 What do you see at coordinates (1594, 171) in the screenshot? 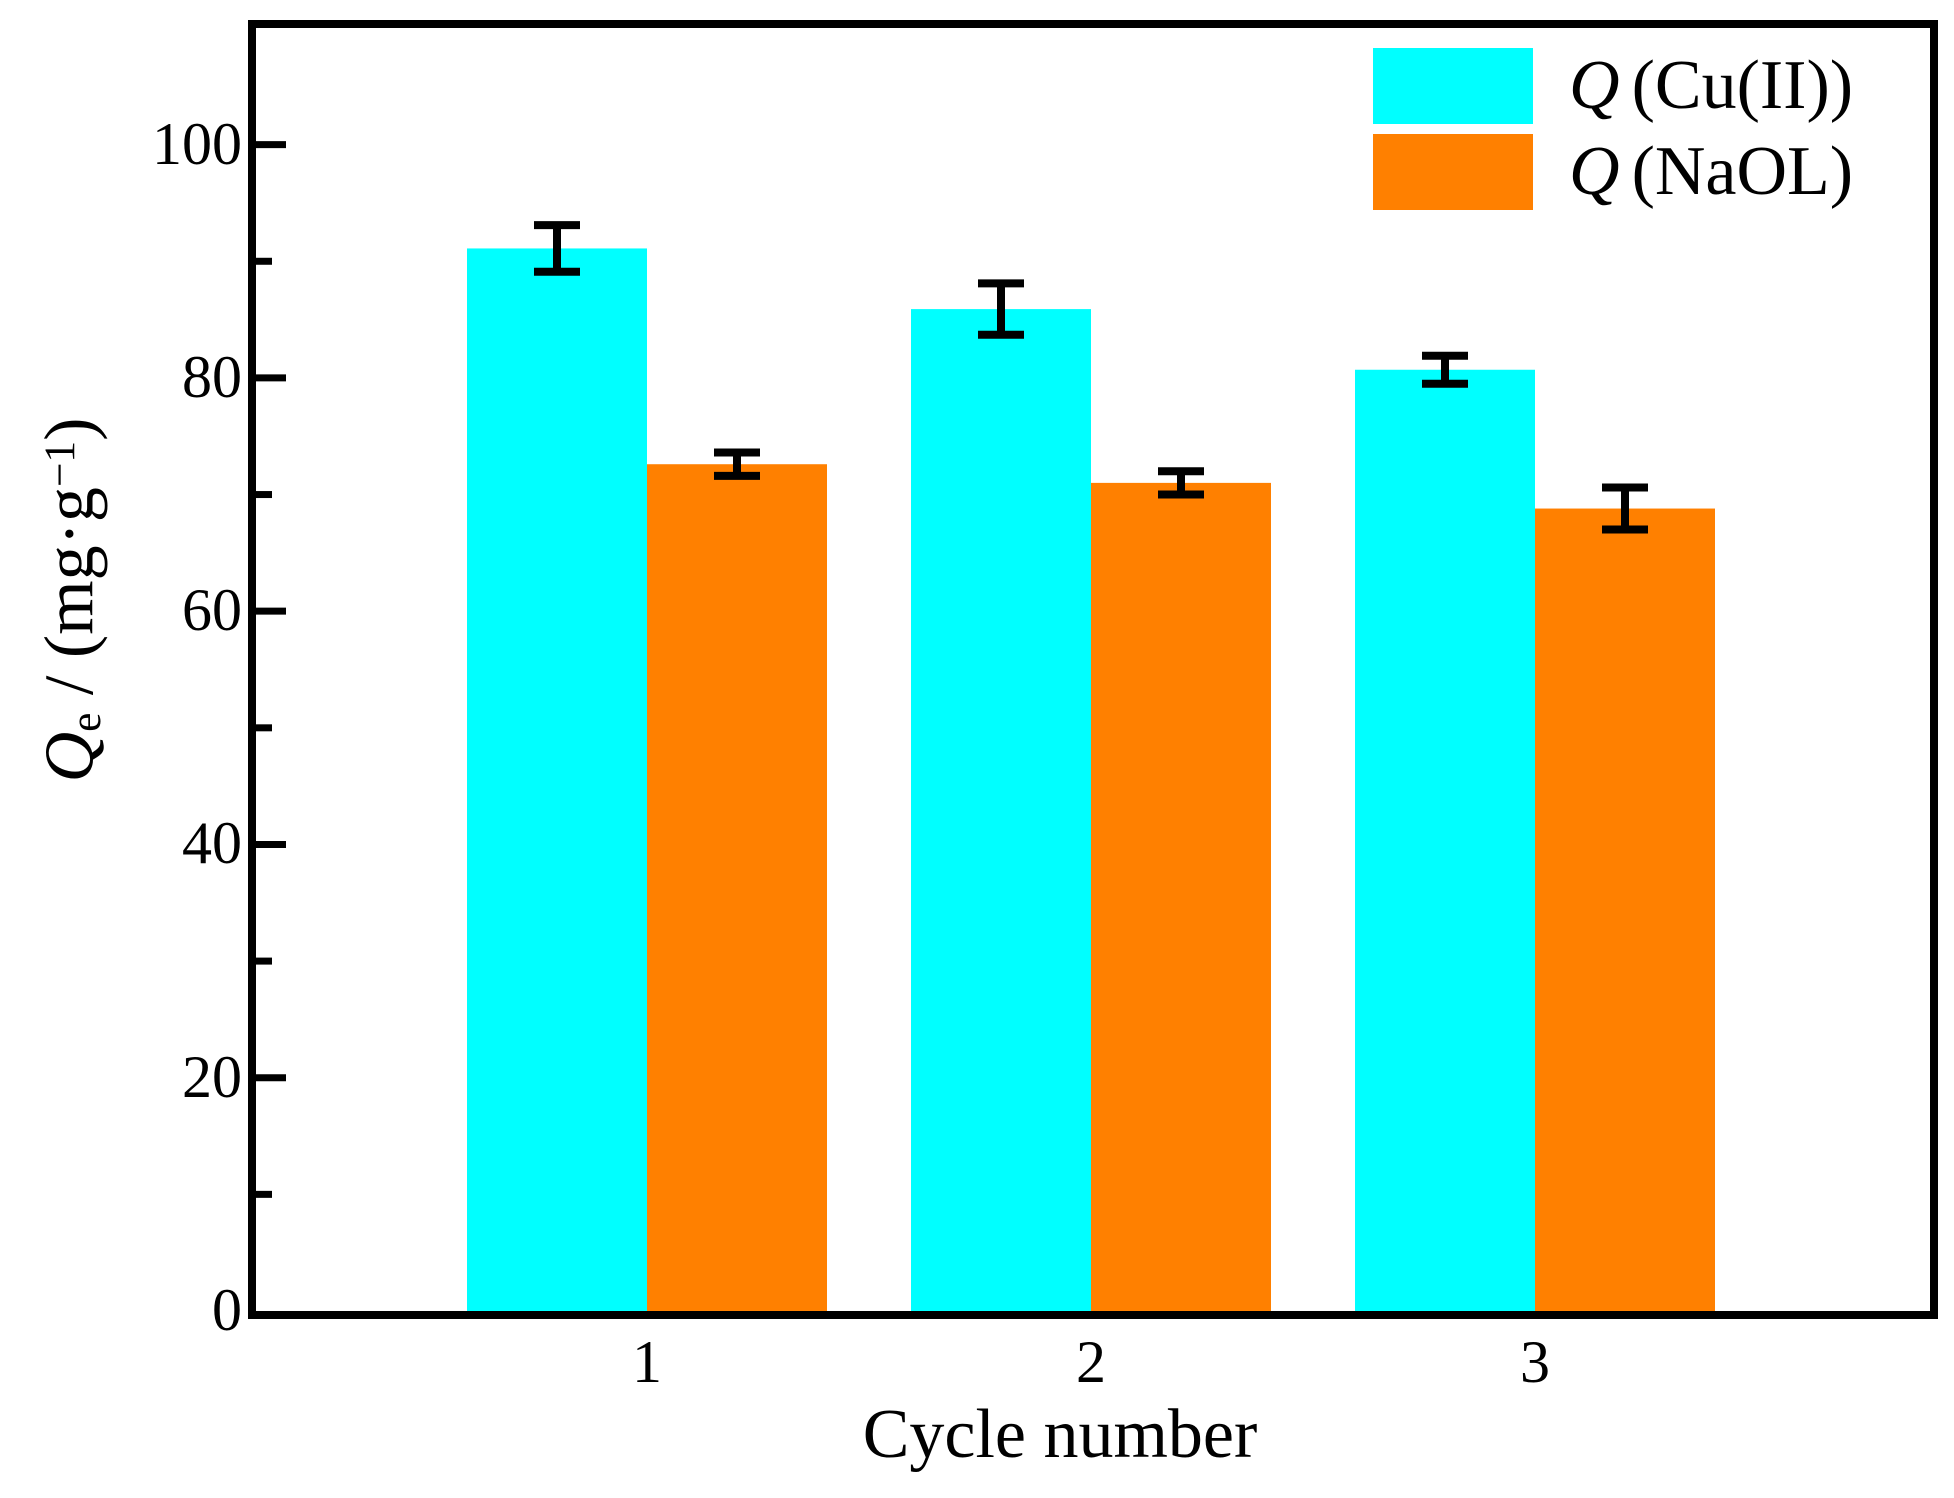
I see `legend-symbol-naol: Q` at bounding box center [1594, 171].